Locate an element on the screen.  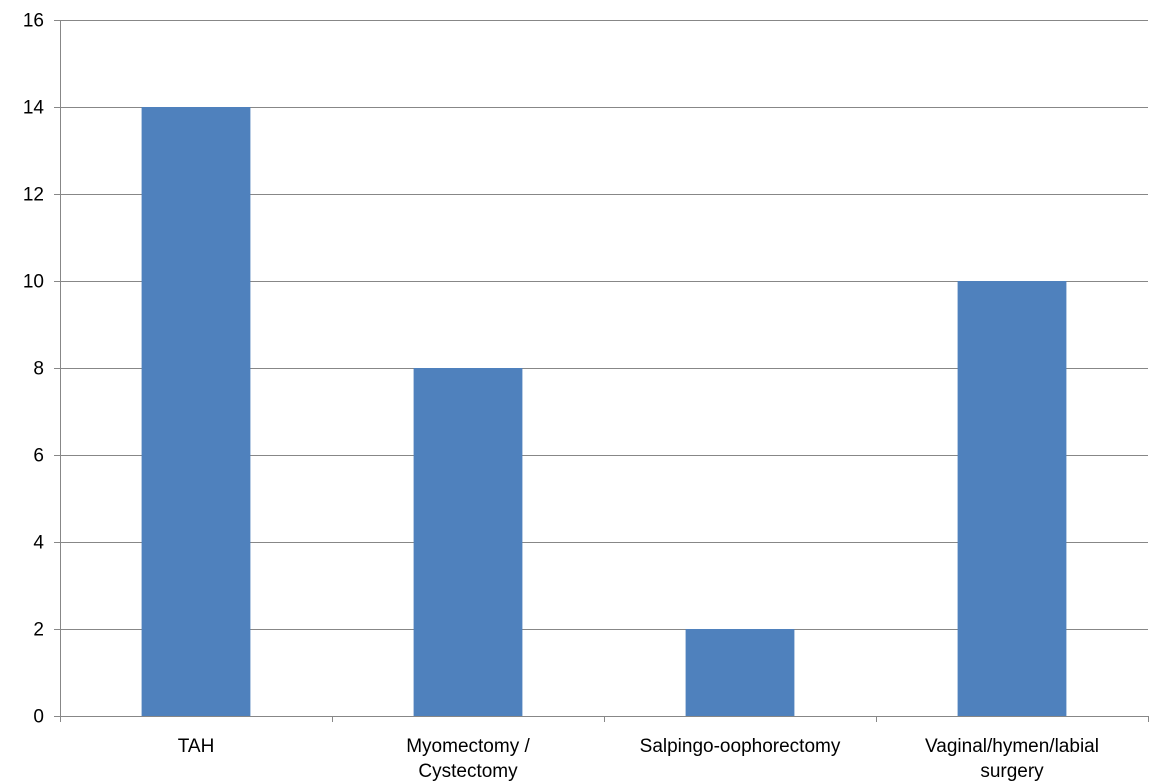
y-tick-label: 4 is located at coordinates (38, 543).